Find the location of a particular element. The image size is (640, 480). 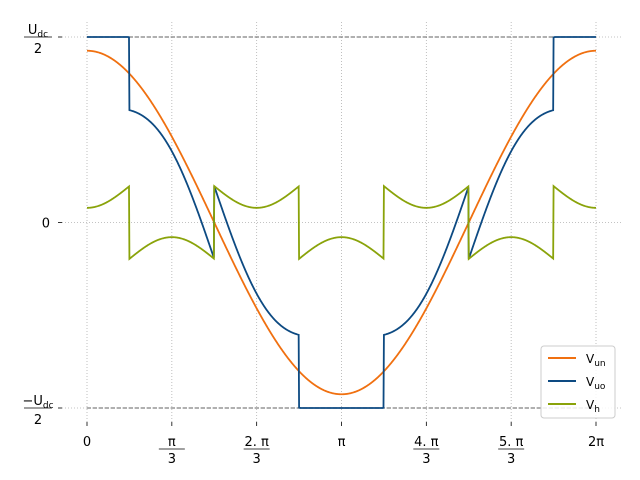

legend-label: Vun is located at coordinates (596, 360).